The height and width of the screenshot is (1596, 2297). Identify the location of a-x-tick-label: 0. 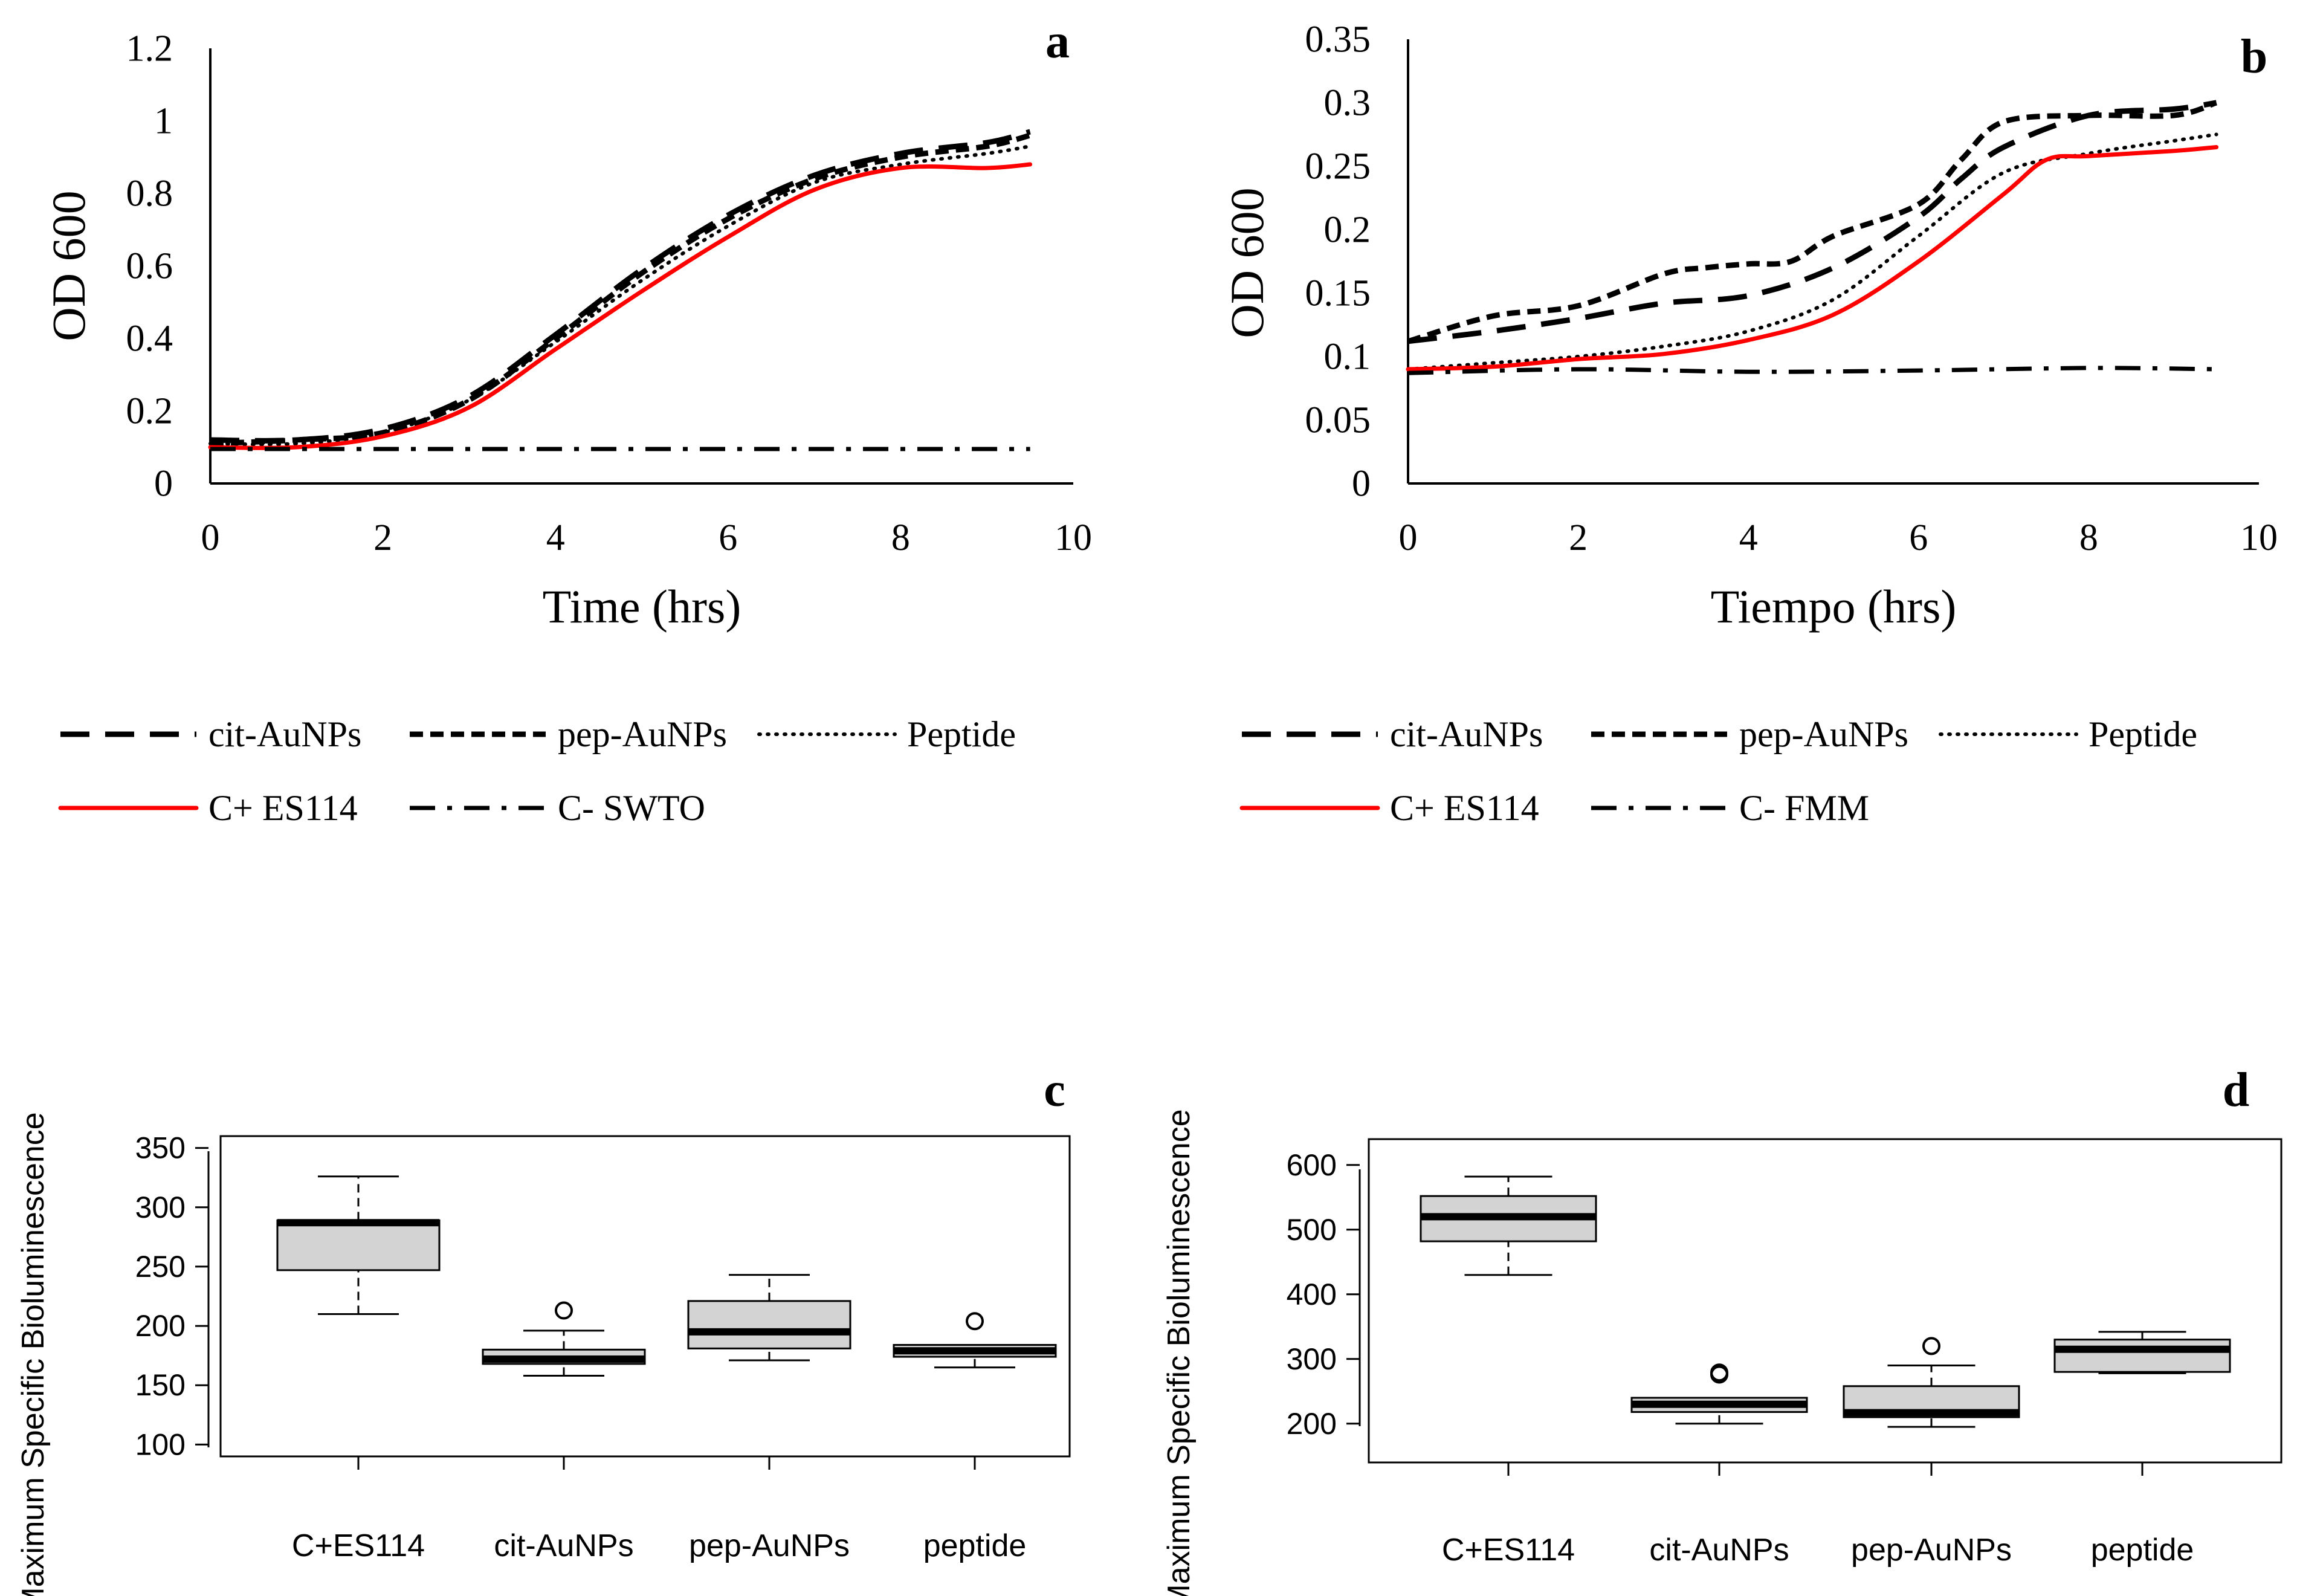
(210, 537).